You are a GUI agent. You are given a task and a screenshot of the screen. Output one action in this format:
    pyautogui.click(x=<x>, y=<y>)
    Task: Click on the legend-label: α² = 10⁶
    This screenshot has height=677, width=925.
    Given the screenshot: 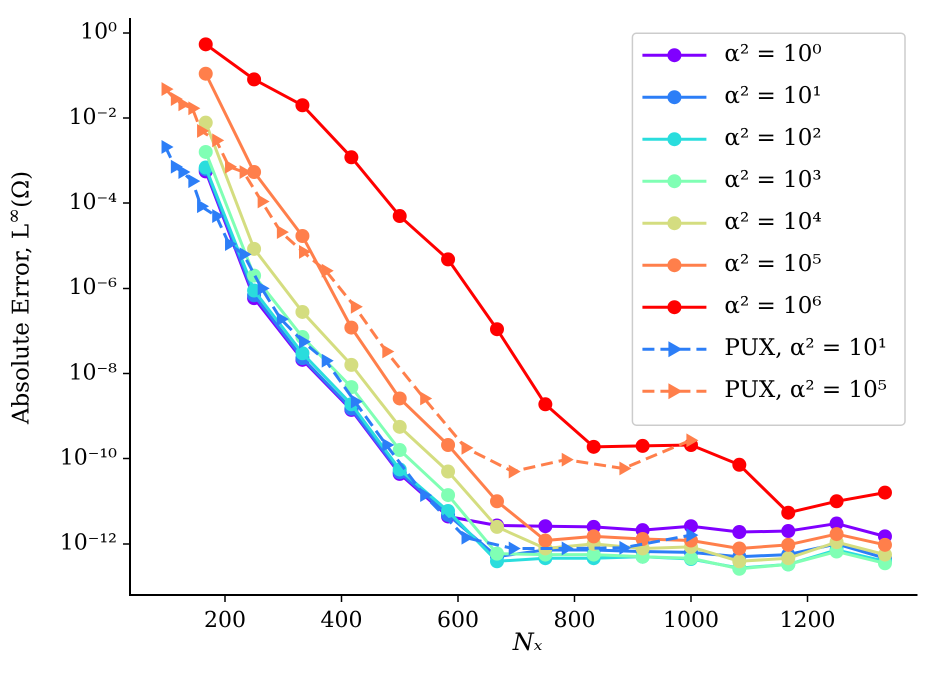 What is the action you would take?
    pyautogui.click(x=773, y=306)
    